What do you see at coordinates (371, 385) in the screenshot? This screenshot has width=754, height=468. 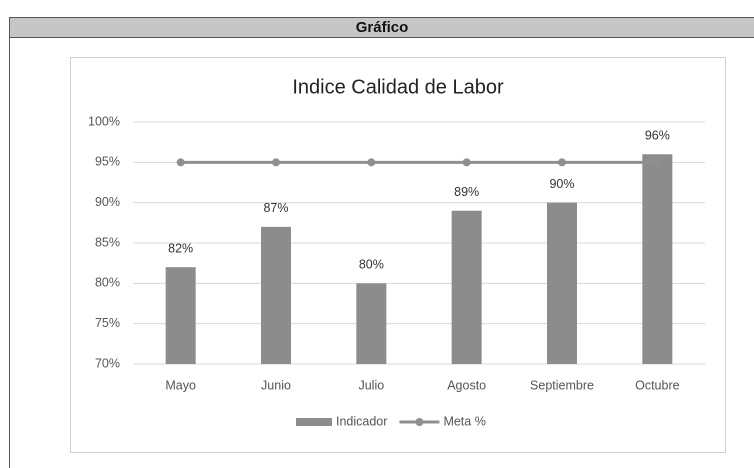 I see `x-tick-label: Julio` at bounding box center [371, 385].